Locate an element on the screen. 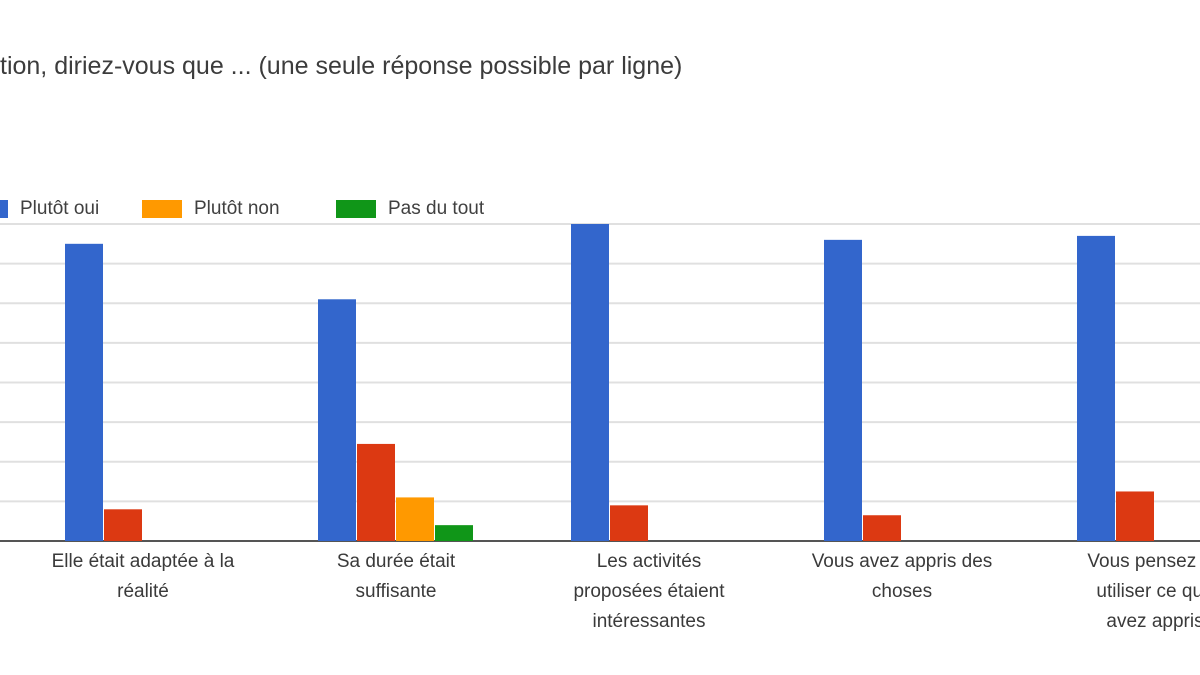 This screenshot has height=675, width=1200. legend-swatch-plutot-non is located at coordinates (162, 209).